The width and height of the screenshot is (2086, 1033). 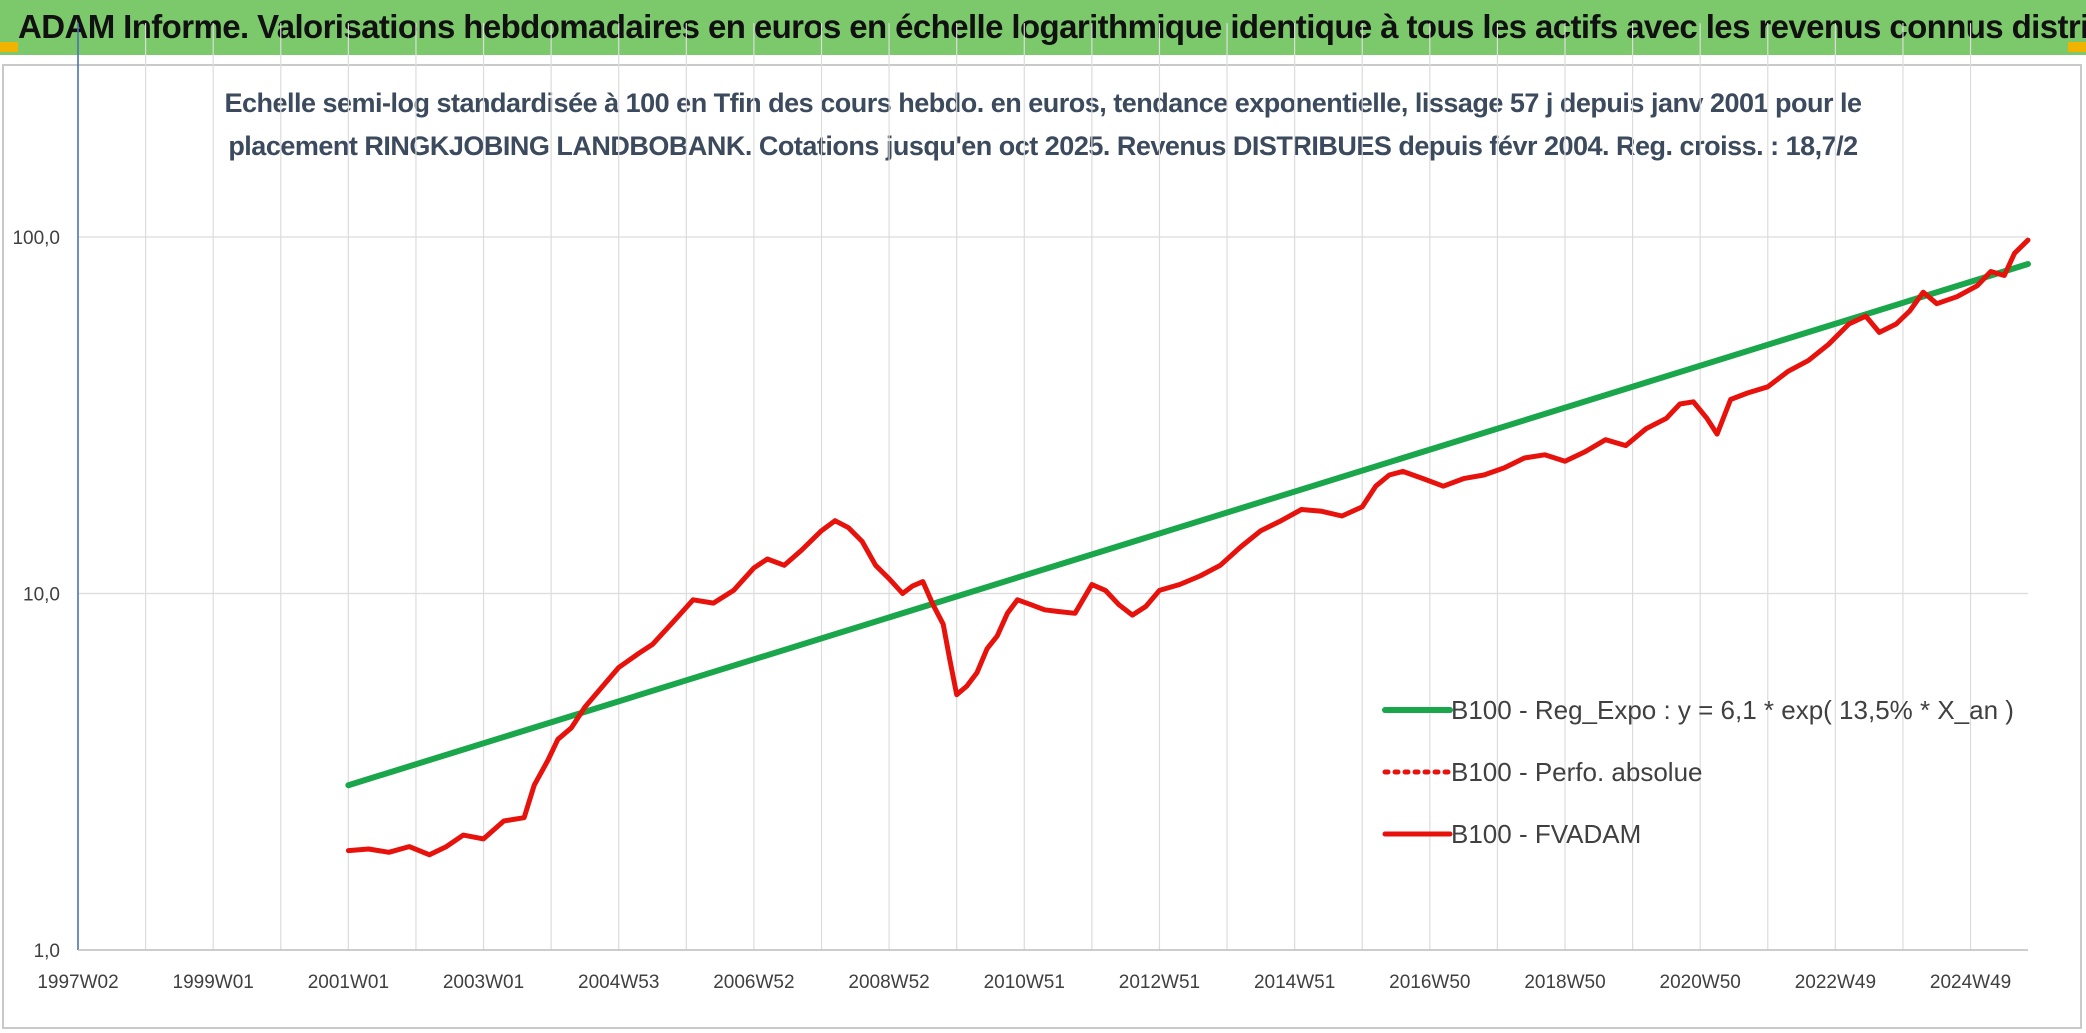 I want to click on corner-marker-left, so click(x=9, y=47).